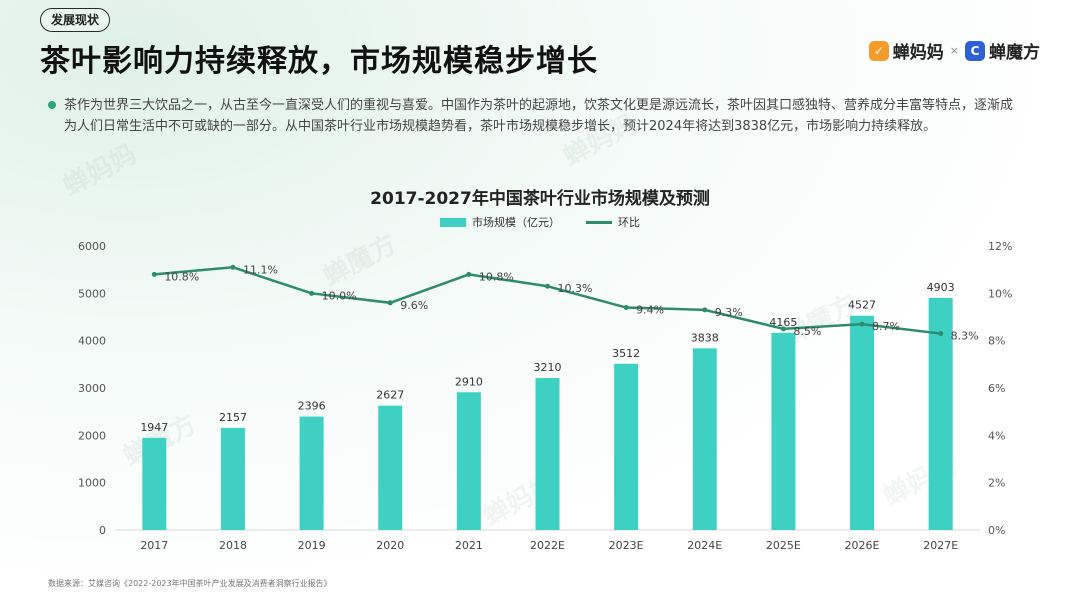 This screenshot has height=602, width=1080. What do you see at coordinates (390, 467) in the screenshot?
I see `bar-2020` at bounding box center [390, 467].